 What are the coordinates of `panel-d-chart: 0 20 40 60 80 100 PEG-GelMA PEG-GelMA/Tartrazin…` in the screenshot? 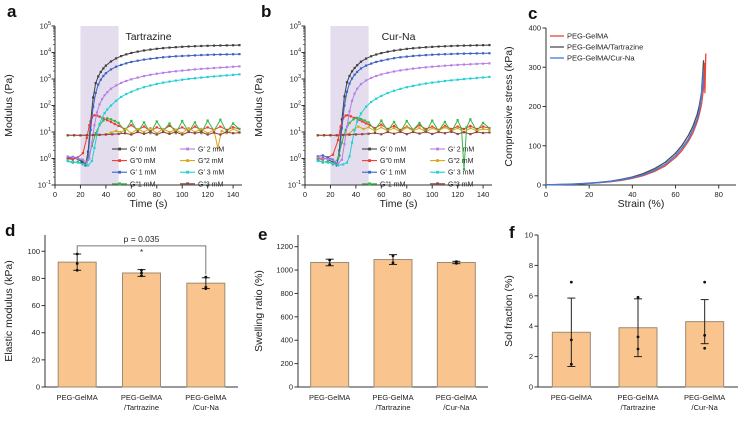 It's located at (120, 323).